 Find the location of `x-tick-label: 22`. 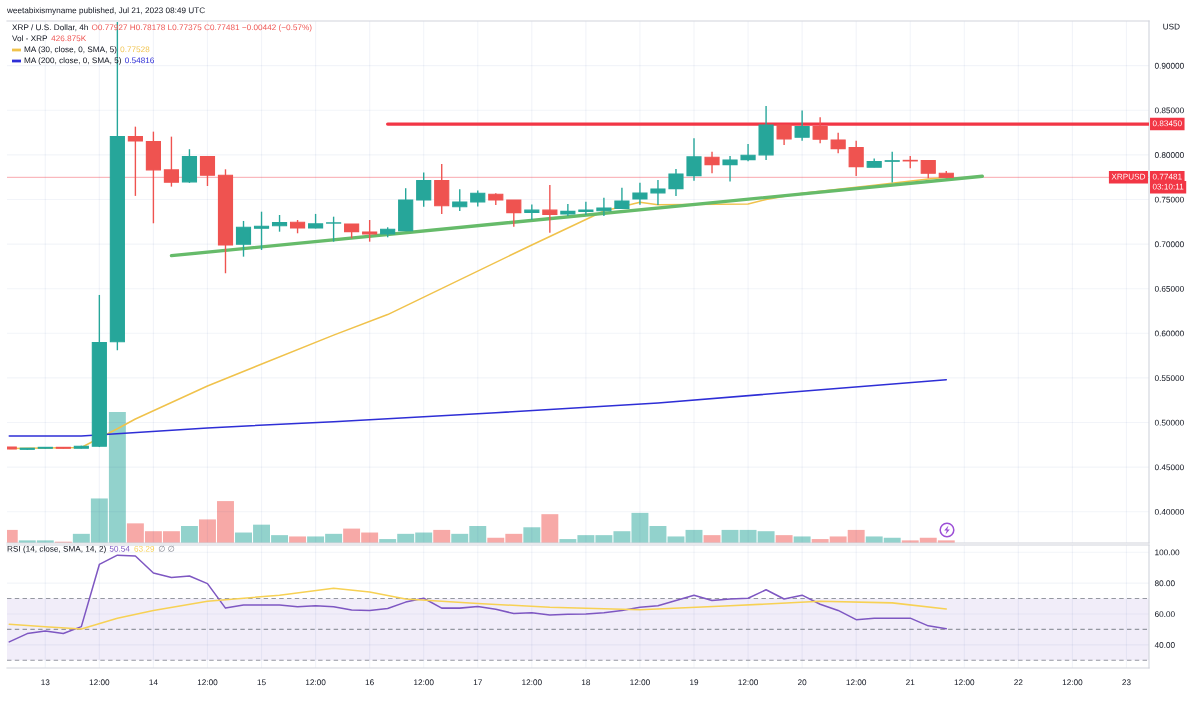

x-tick-label: 22 is located at coordinates (1018, 682).